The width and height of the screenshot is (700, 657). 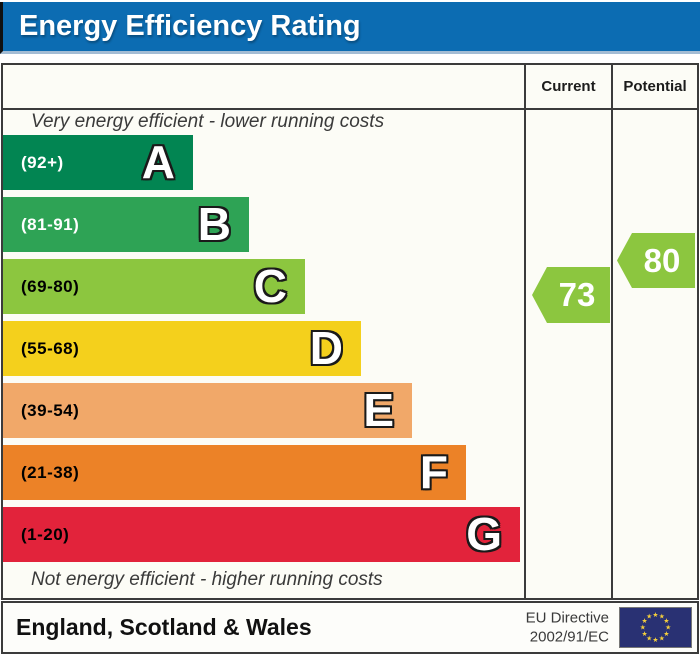 What do you see at coordinates (378, 410) in the screenshot?
I see `band-letter: E` at bounding box center [378, 410].